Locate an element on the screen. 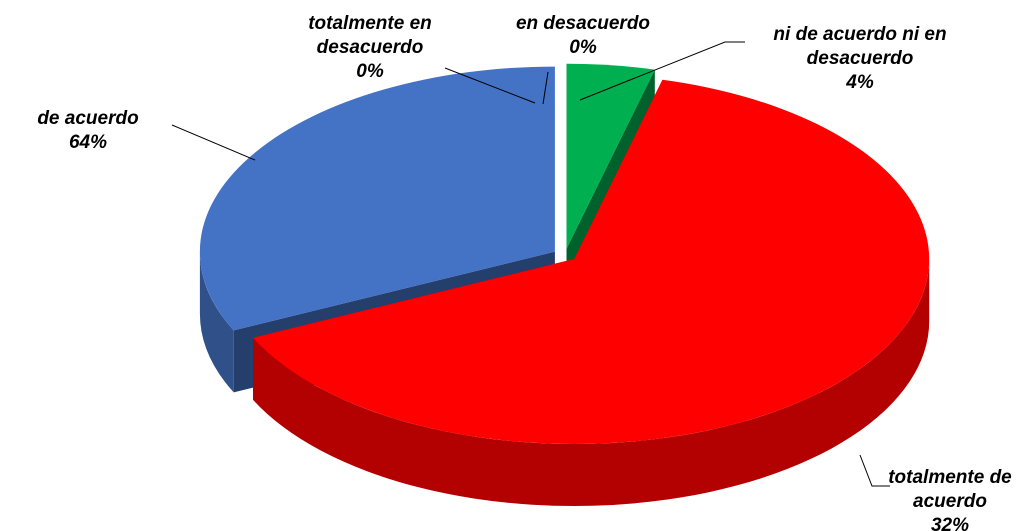 This screenshot has height=531, width=1019. slice-top is located at coordinates (610, 156).